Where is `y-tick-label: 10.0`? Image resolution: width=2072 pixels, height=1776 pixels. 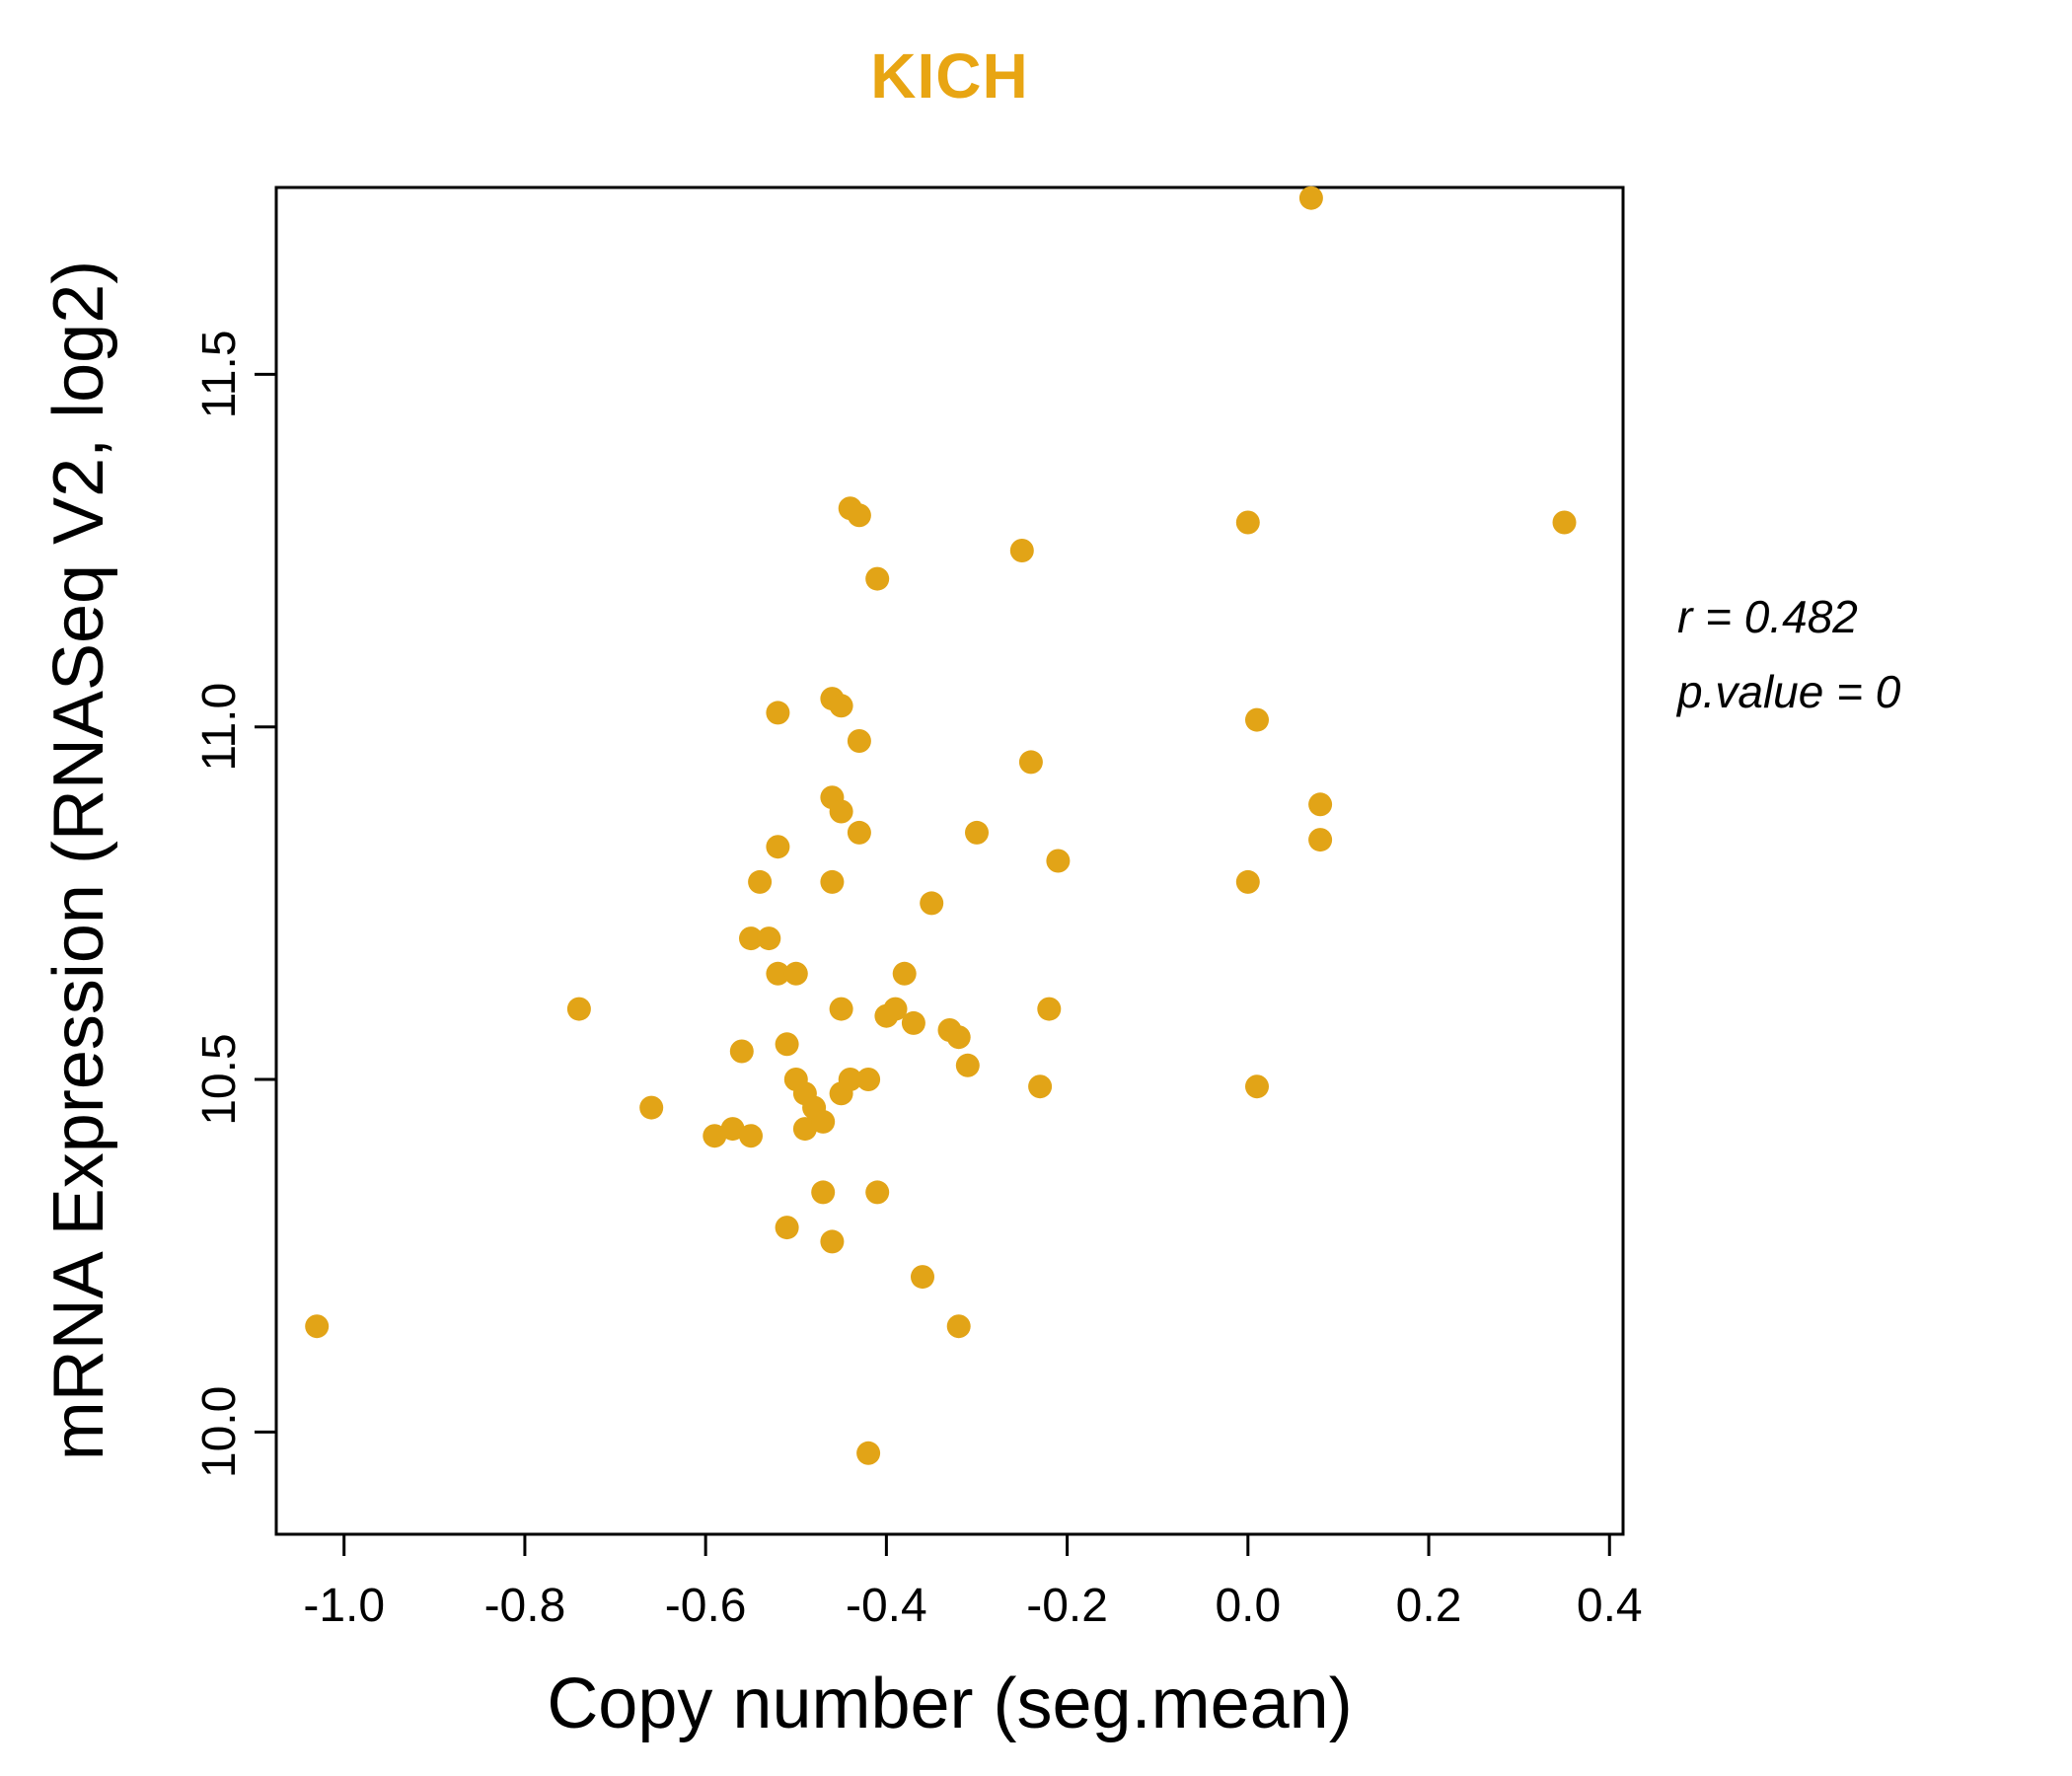 y-tick-label: 10.0 is located at coordinates (219, 1432).